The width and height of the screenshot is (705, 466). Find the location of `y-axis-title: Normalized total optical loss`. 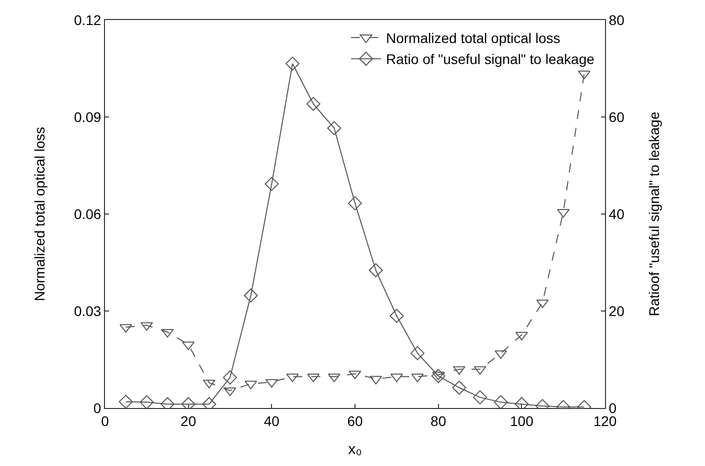

y-axis-title: Normalized total optical loss is located at coordinates (40, 214).